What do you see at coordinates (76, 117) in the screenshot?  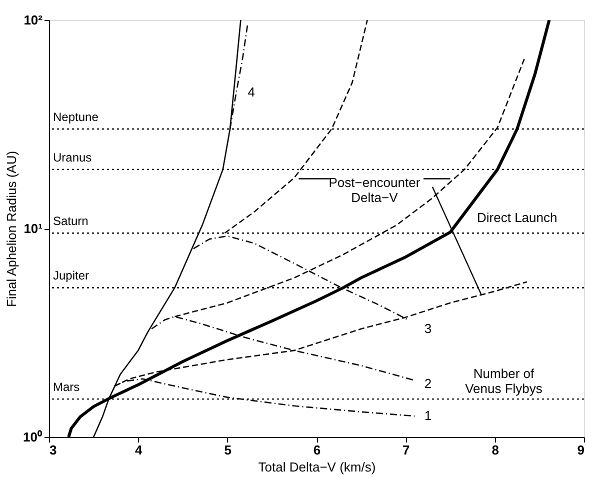 I see `ref-line-label: Neptune` at bounding box center [76, 117].